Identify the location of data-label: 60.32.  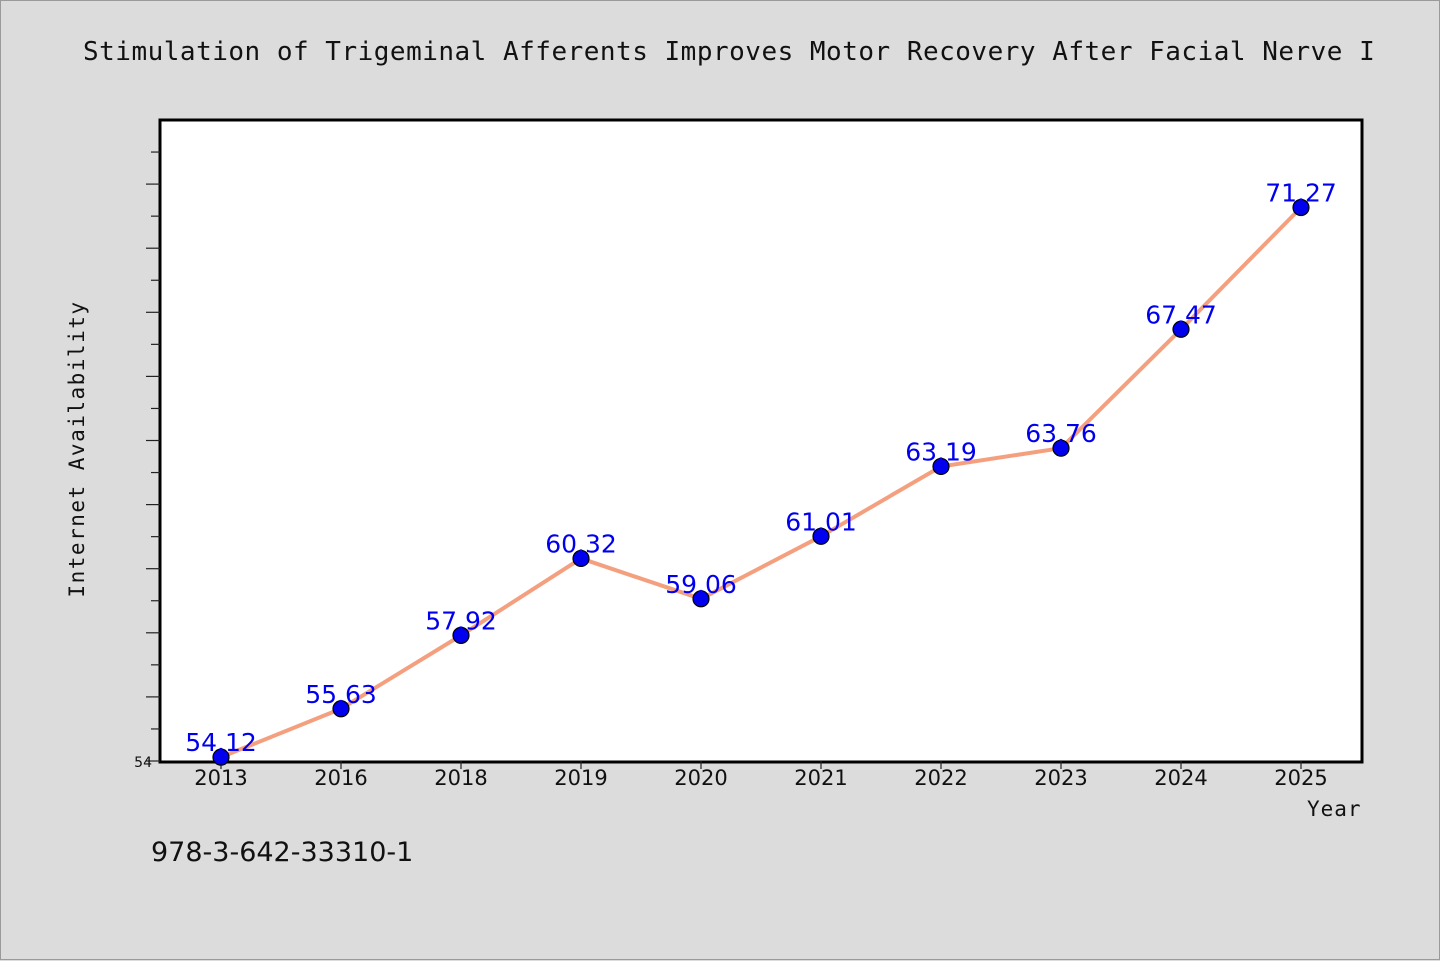
(581, 543).